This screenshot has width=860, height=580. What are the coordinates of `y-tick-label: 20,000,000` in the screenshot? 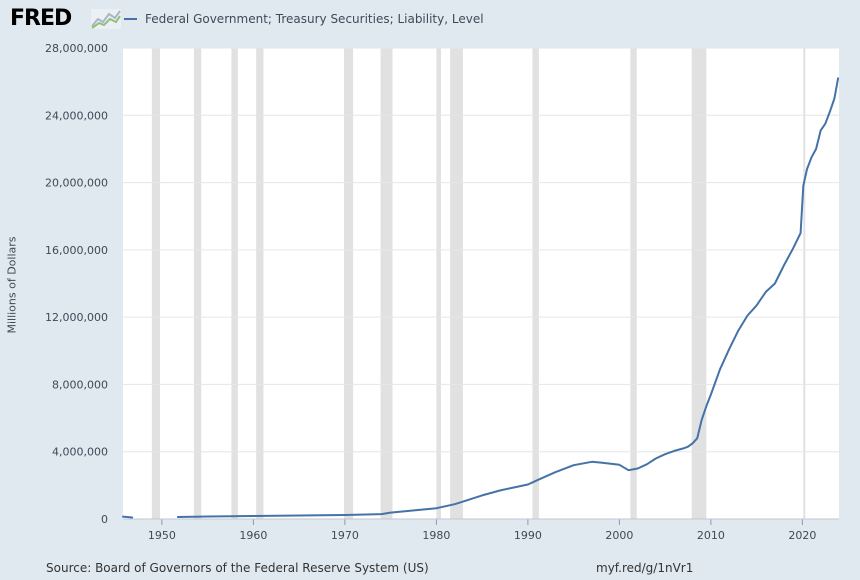 It's located at (76, 183).